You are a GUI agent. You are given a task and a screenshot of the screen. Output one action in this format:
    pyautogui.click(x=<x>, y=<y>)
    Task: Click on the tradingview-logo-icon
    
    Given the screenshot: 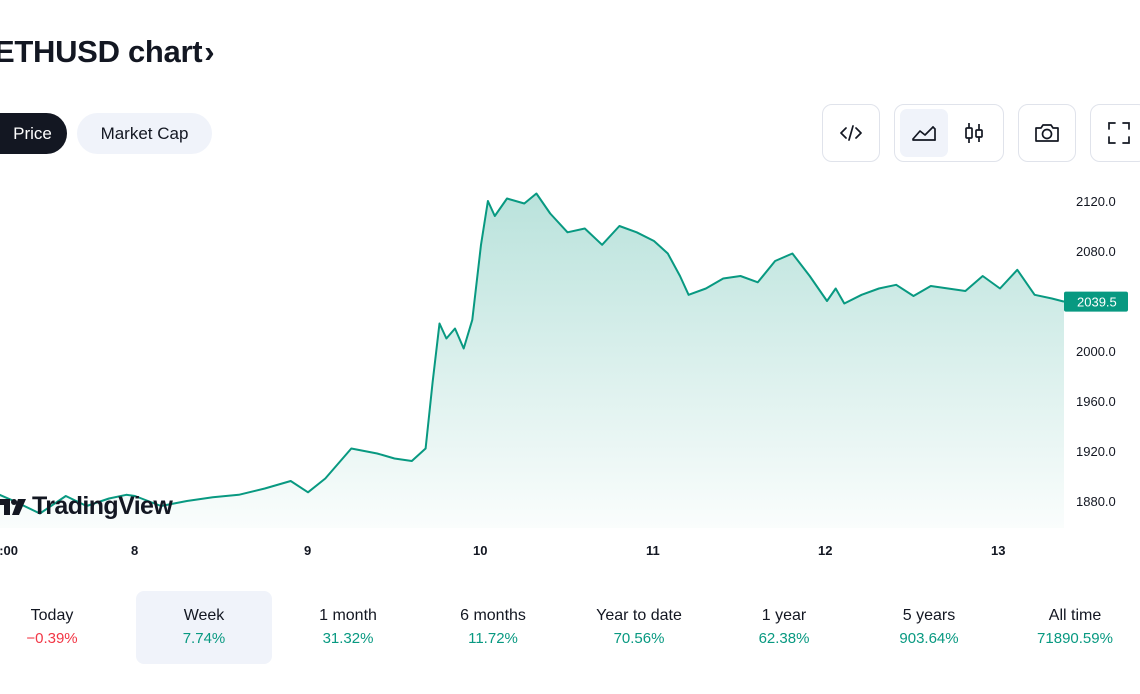 What is the action you would take?
    pyautogui.click(x=13, y=506)
    